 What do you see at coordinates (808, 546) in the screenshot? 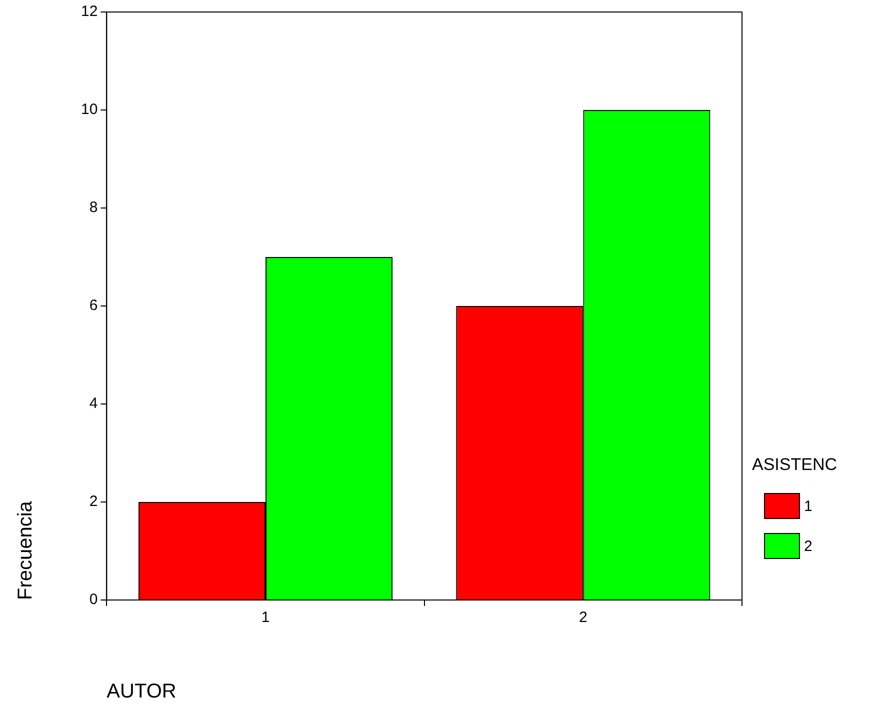
I see `legend-label: 2` at bounding box center [808, 546].